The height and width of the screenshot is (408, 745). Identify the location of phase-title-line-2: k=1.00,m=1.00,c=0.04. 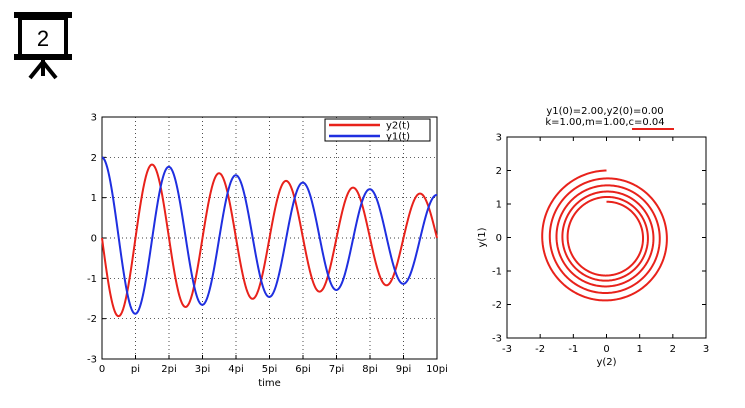
(604, 122).